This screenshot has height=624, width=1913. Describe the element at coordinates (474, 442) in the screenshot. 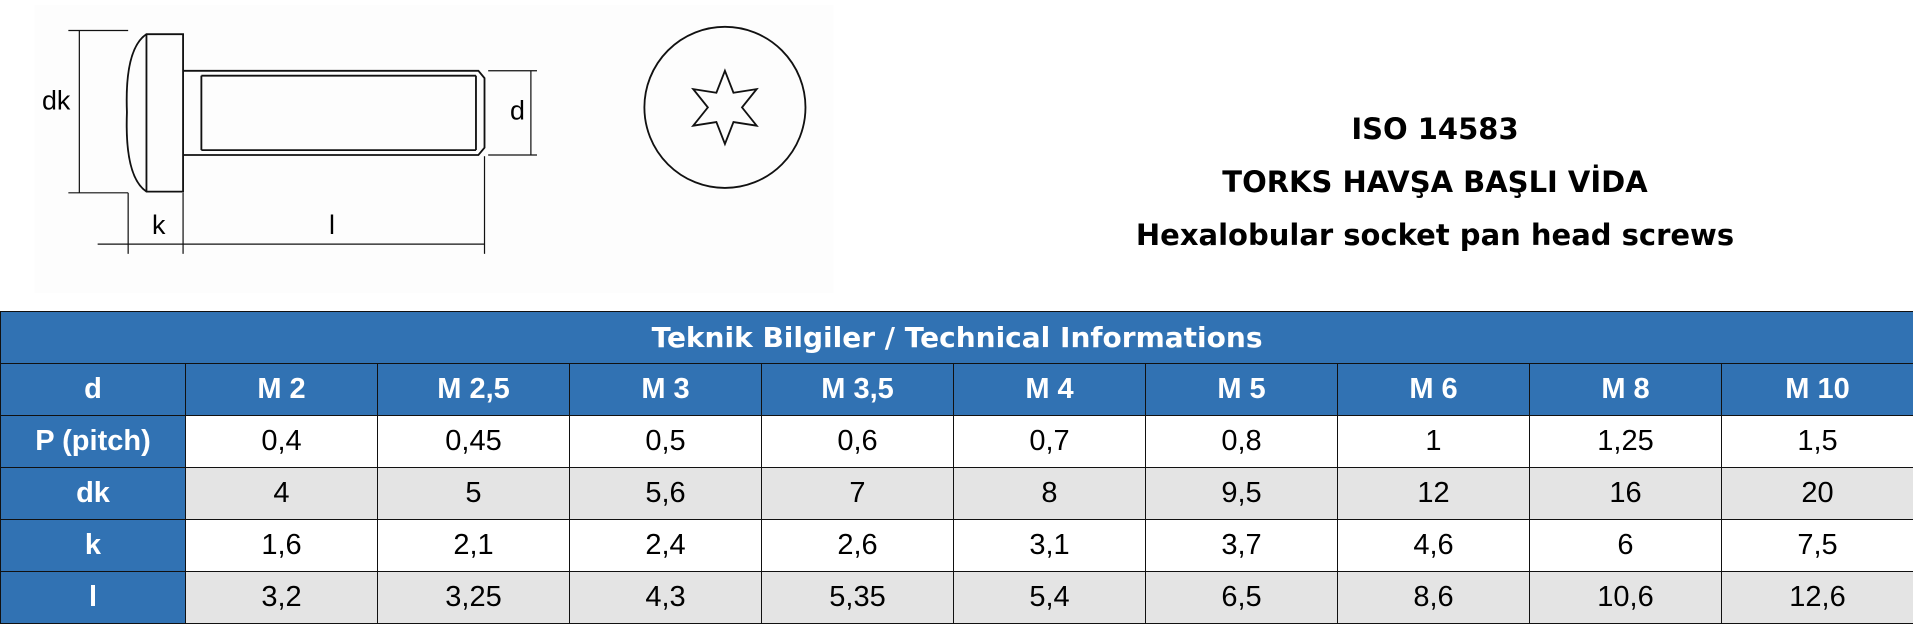

I see `cell: 0,45` at that location.